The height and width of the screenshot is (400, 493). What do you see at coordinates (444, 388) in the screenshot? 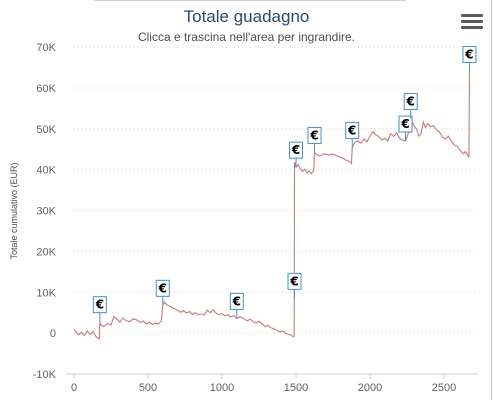
I see `x-tick-label: 2500` at bounding box center [444, 388].